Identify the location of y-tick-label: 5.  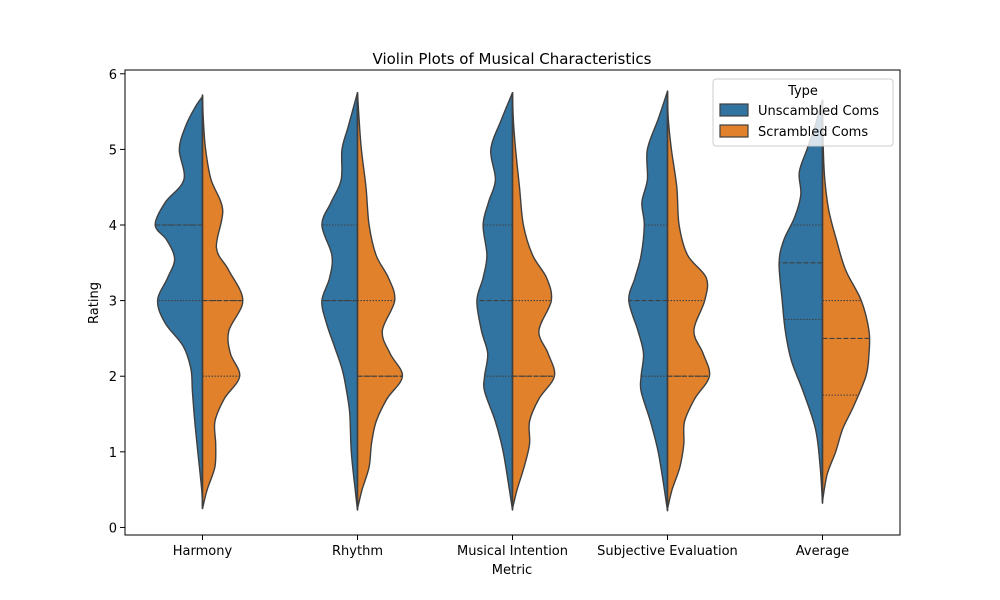
(113, 150).